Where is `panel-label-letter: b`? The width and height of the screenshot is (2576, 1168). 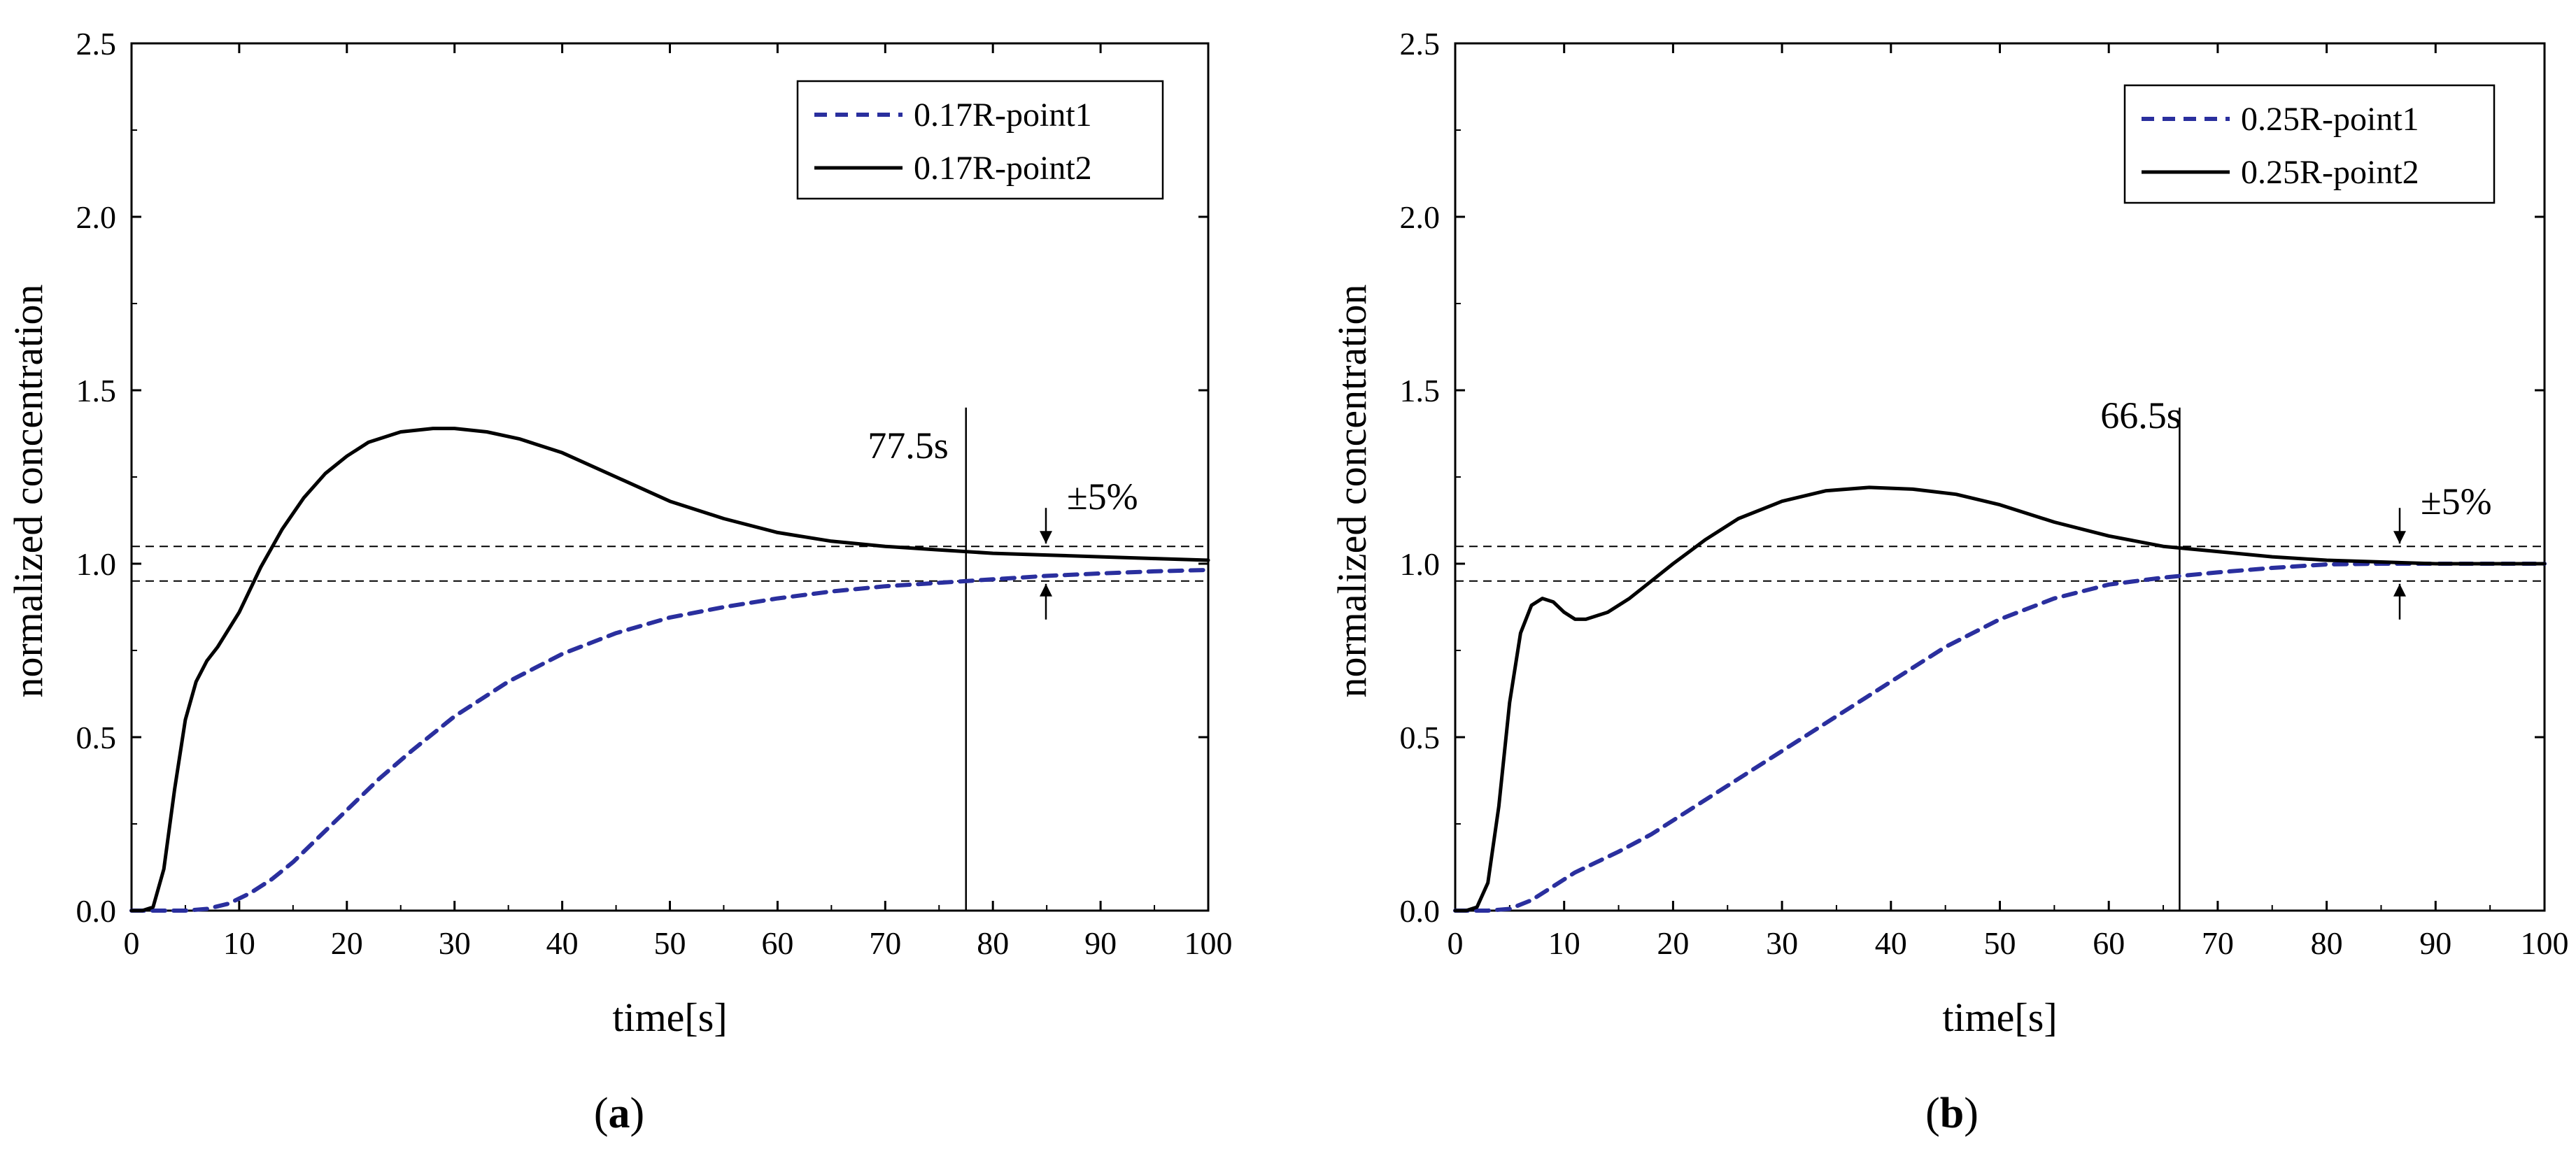 panel-label-letter: b is located at coordinates (1952, 1113).